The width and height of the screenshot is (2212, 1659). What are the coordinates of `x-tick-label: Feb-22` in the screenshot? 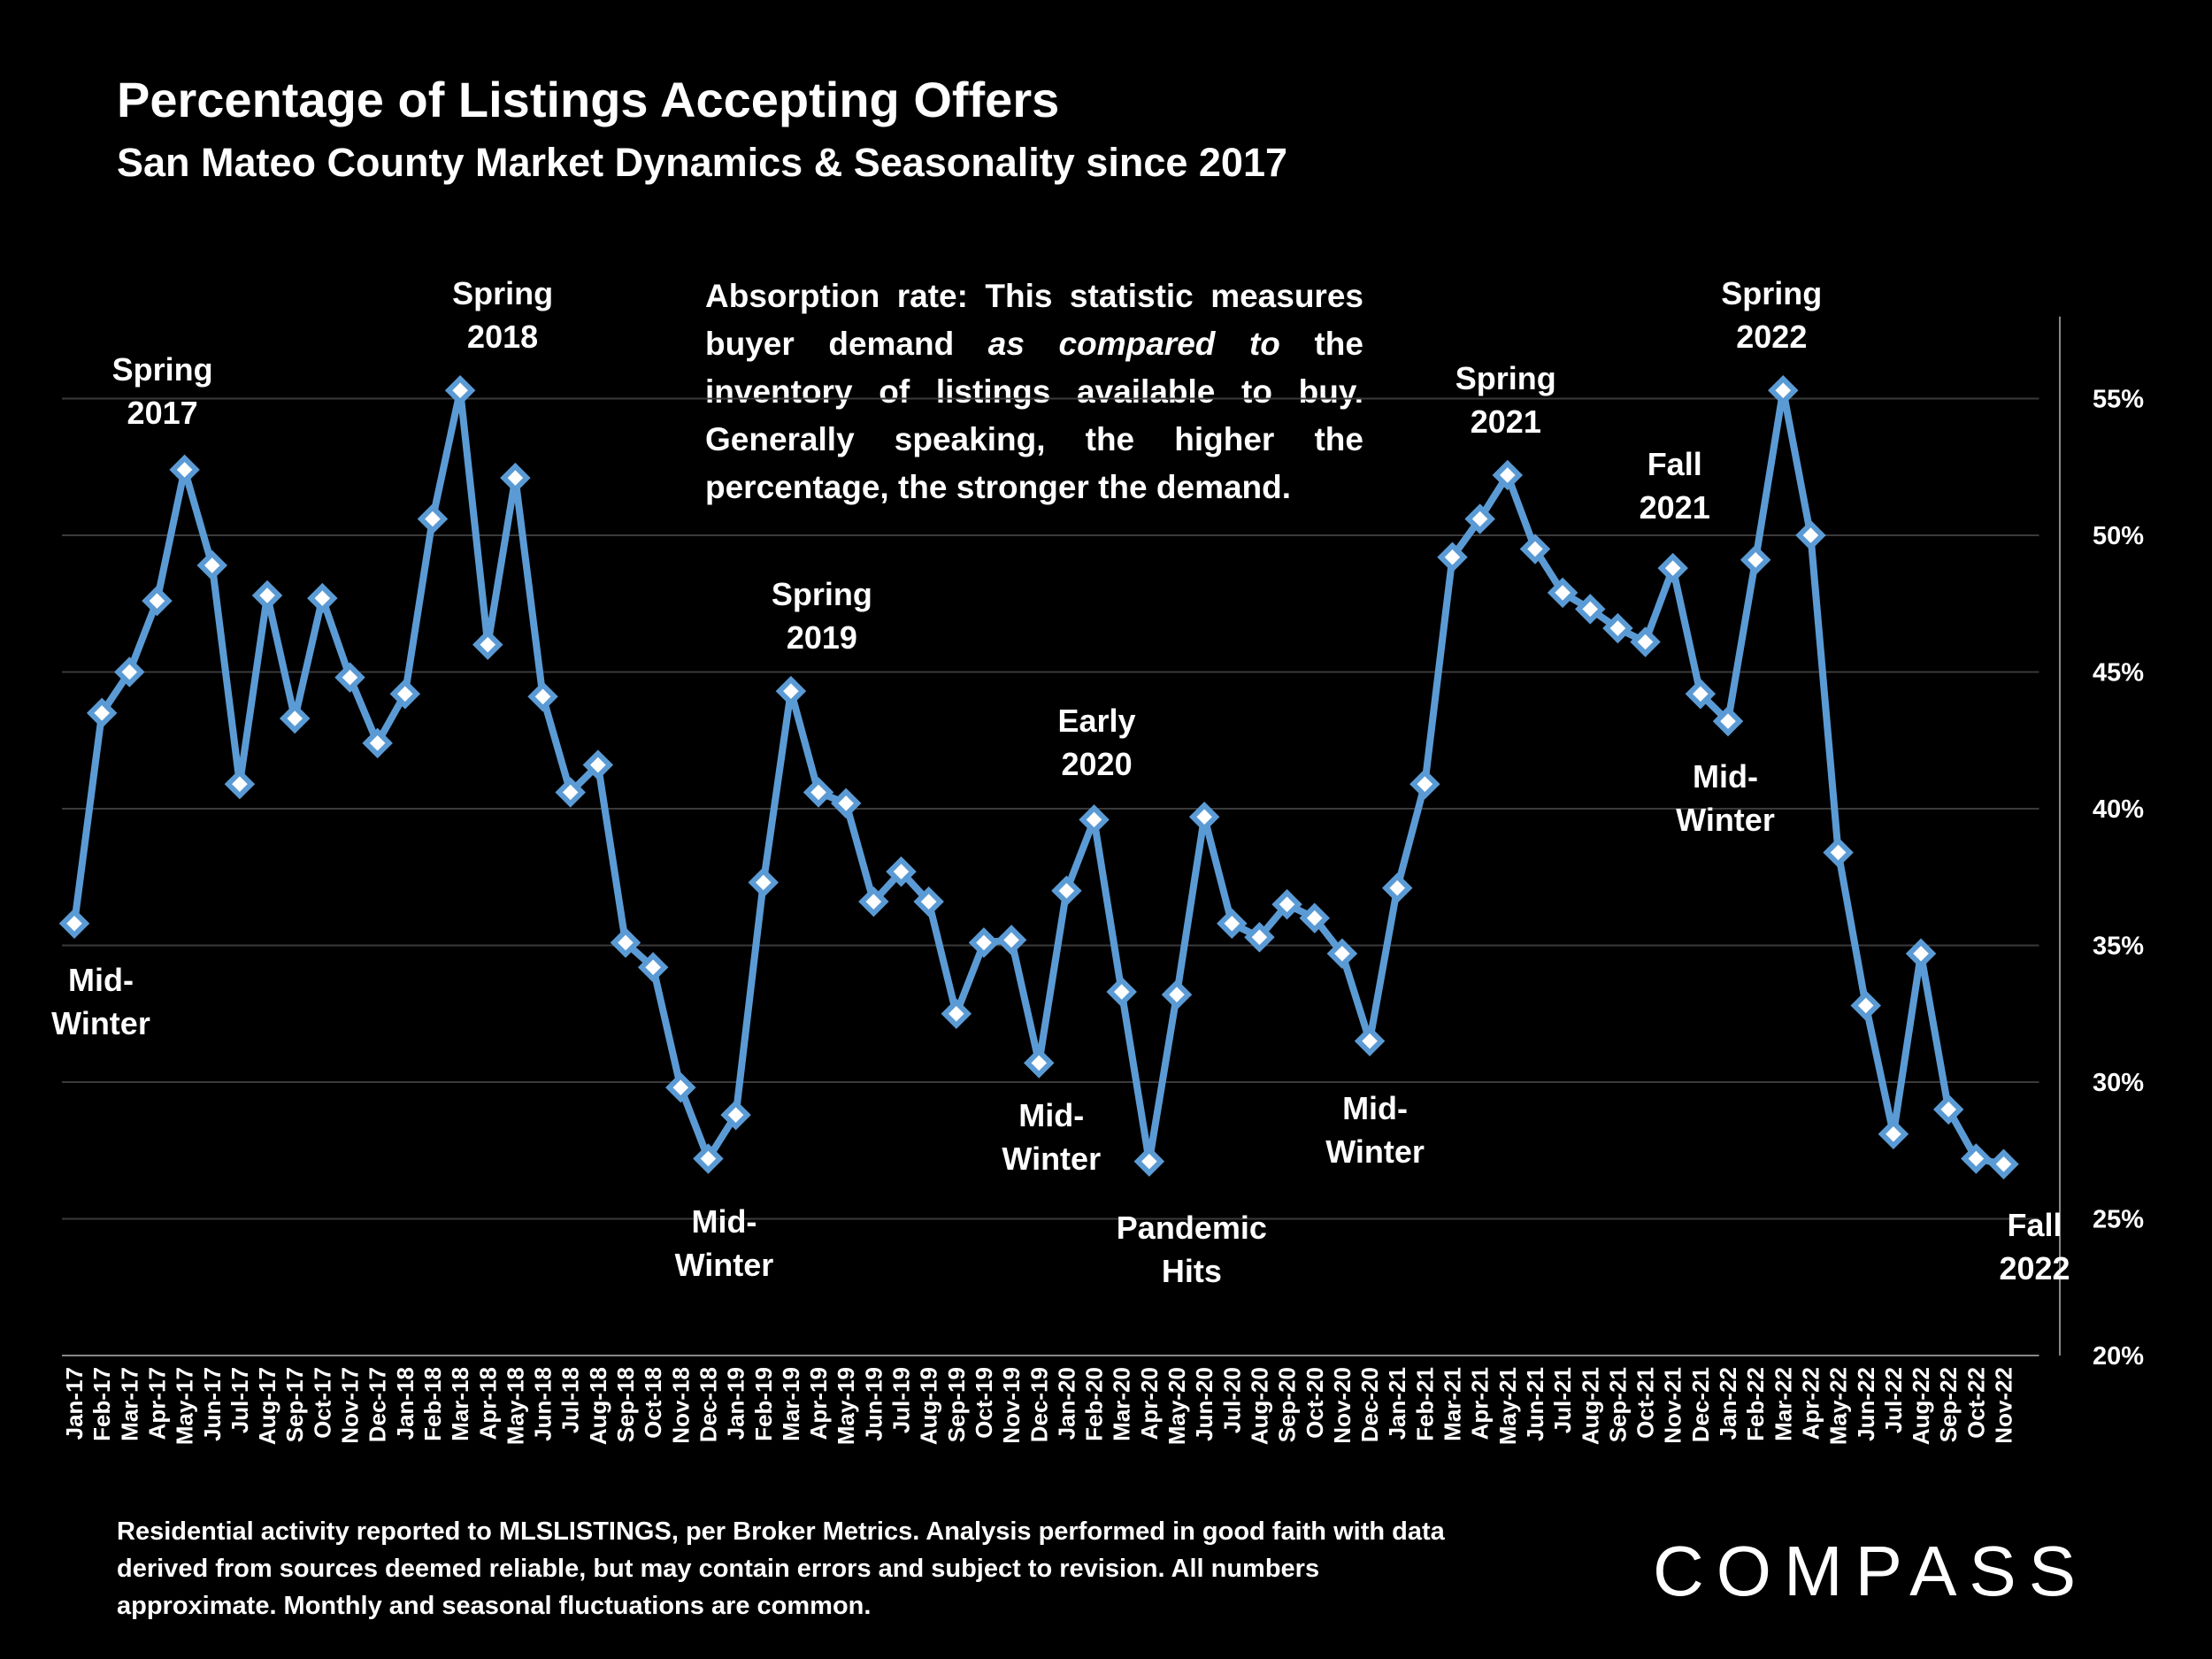 It's located at (1756, 1404).